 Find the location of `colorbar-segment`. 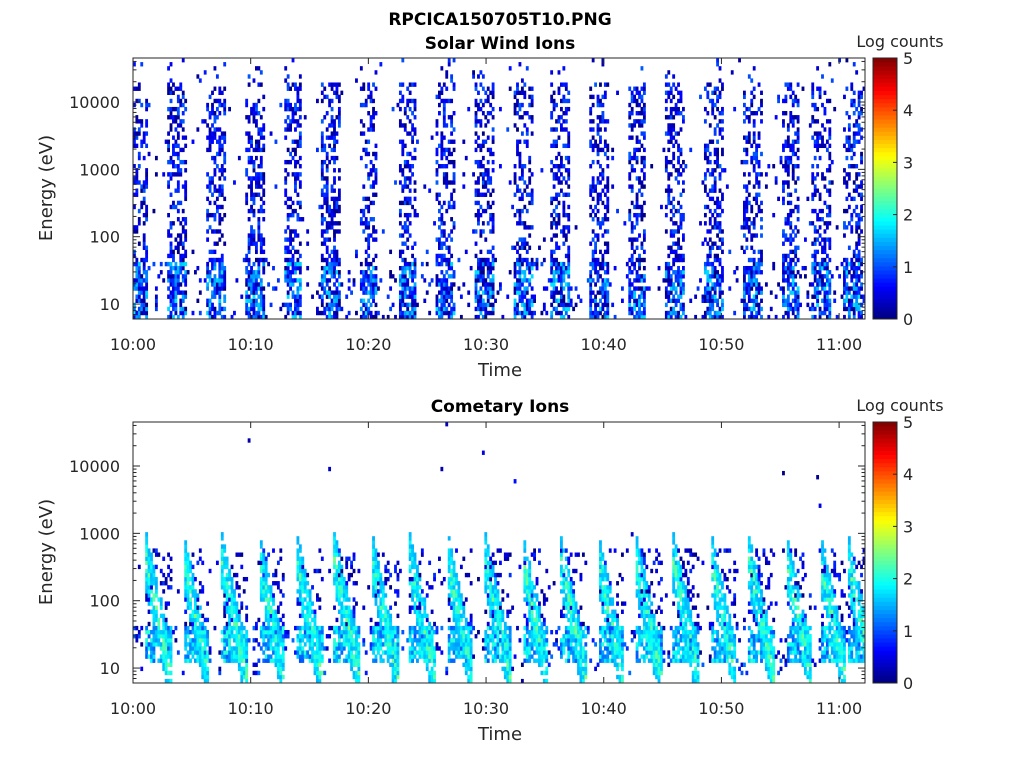

colorbar-segment is located at coordinates (885, 178).